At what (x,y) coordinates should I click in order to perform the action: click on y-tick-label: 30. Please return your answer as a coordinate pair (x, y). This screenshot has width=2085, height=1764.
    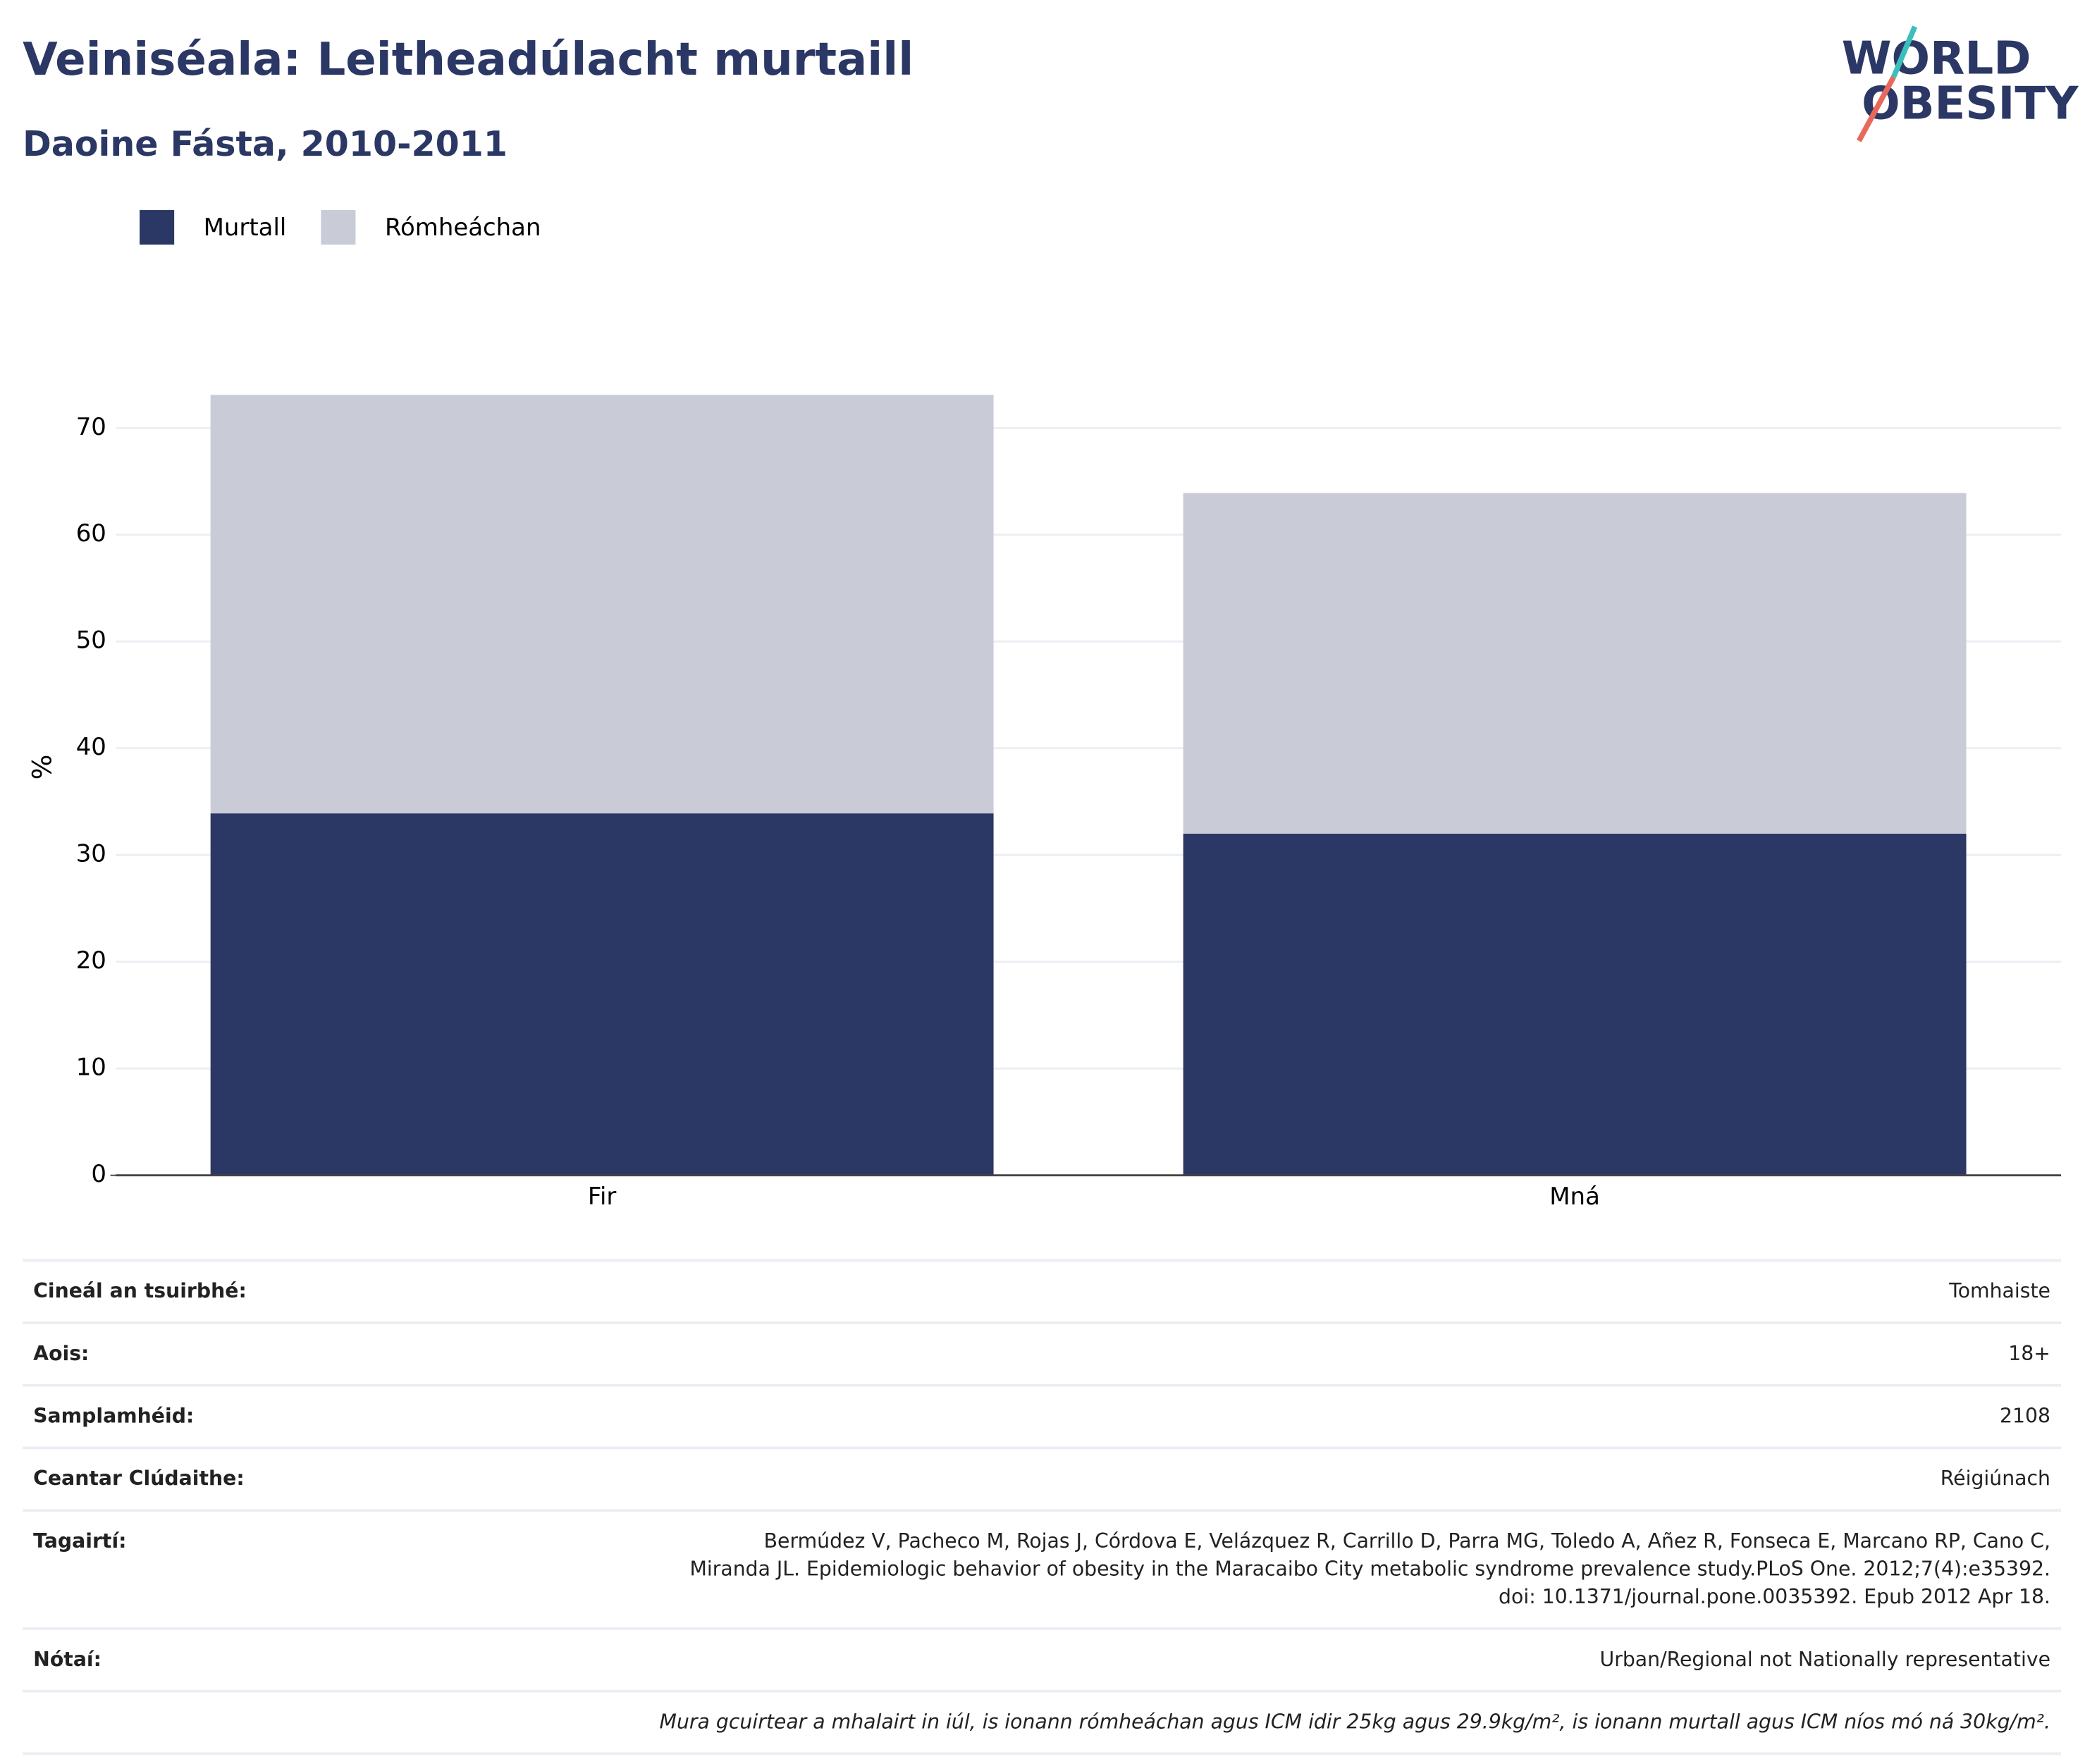
    Looking at the image, I should click on (91, 854).